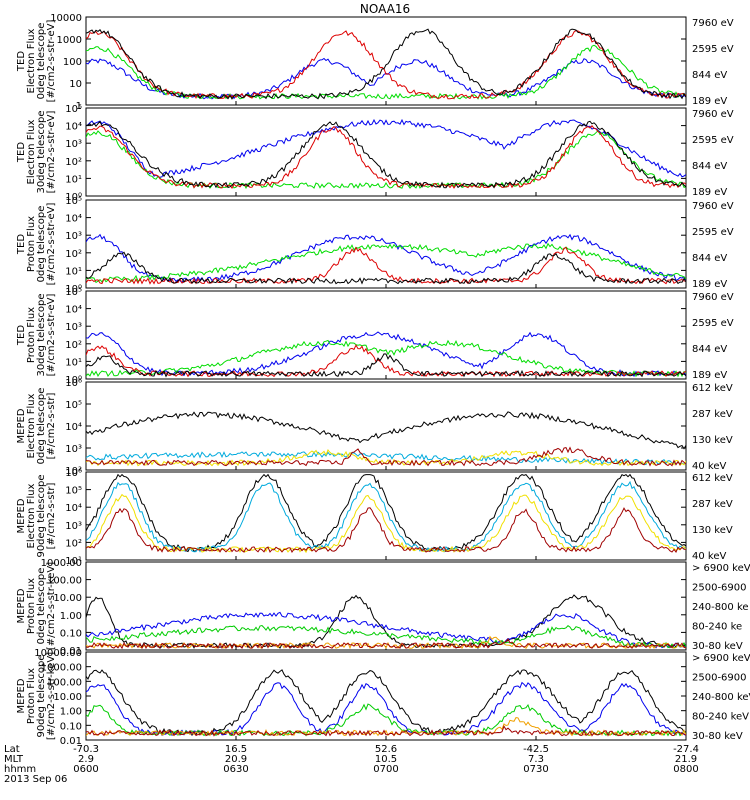  I want to click on x-label-value: -27.4, so click(686, 749).